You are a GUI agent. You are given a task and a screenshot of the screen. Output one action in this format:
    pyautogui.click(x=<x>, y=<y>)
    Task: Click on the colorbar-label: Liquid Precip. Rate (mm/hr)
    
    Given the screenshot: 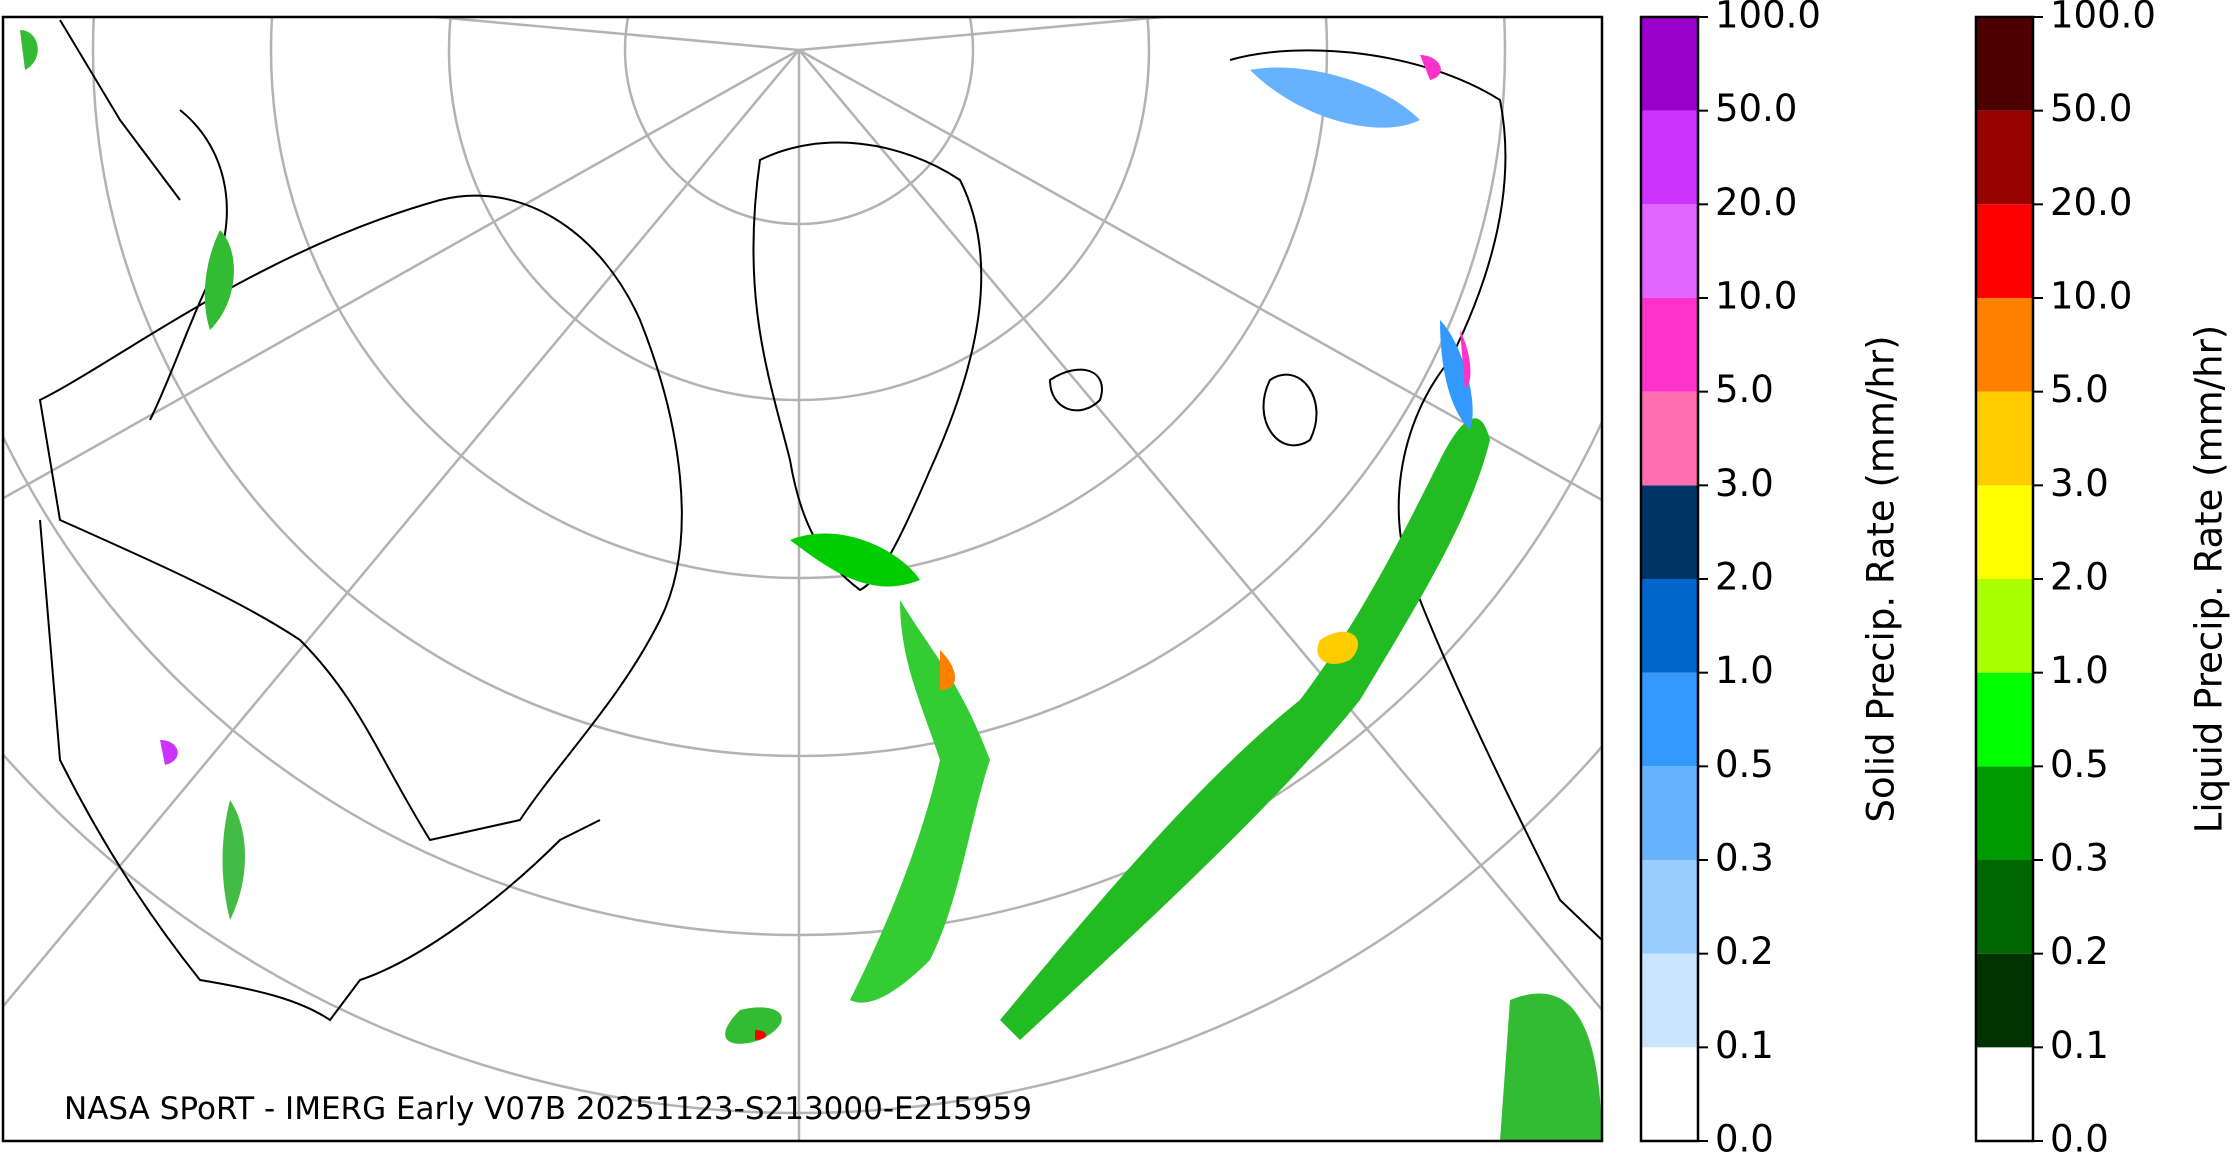 What is the action you would take?
    pyautogui.click(x=2209, y=579)
    